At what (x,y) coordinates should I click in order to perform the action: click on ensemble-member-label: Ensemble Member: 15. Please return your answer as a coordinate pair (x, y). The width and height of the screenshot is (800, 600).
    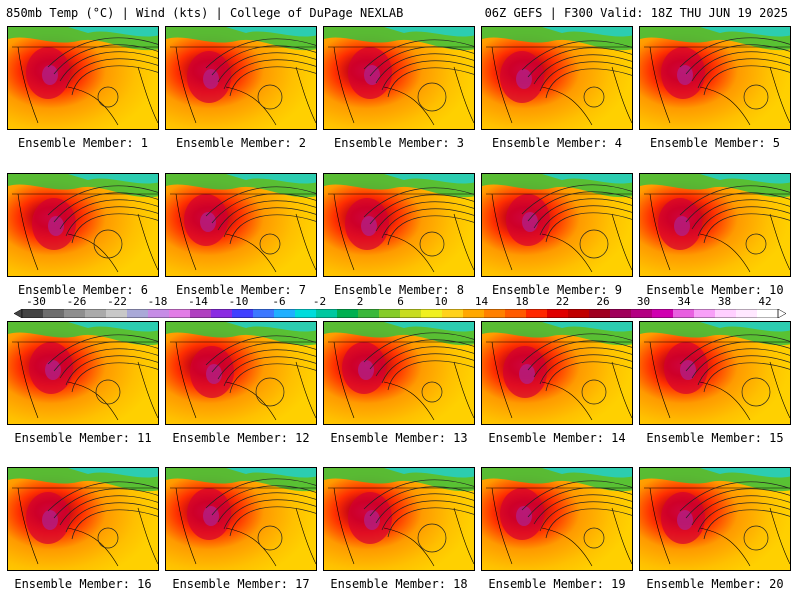
    Looking at the image, I should click on (715, 438).